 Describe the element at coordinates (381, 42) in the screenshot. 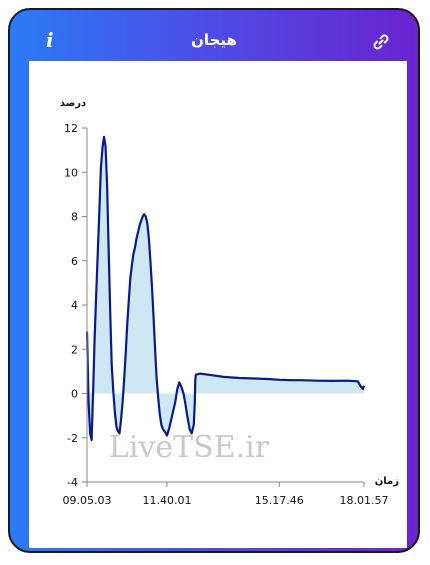

I see `link-icon` at that location.